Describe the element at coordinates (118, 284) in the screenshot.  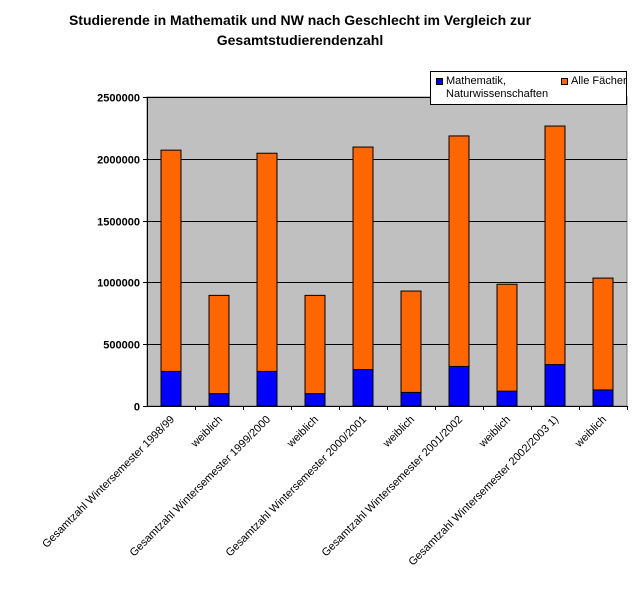
I see `y-tick-label: 1000000` at that location.